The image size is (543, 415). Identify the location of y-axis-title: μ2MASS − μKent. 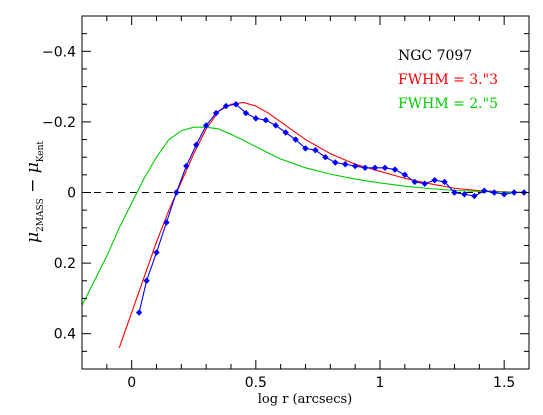
(34, 192).